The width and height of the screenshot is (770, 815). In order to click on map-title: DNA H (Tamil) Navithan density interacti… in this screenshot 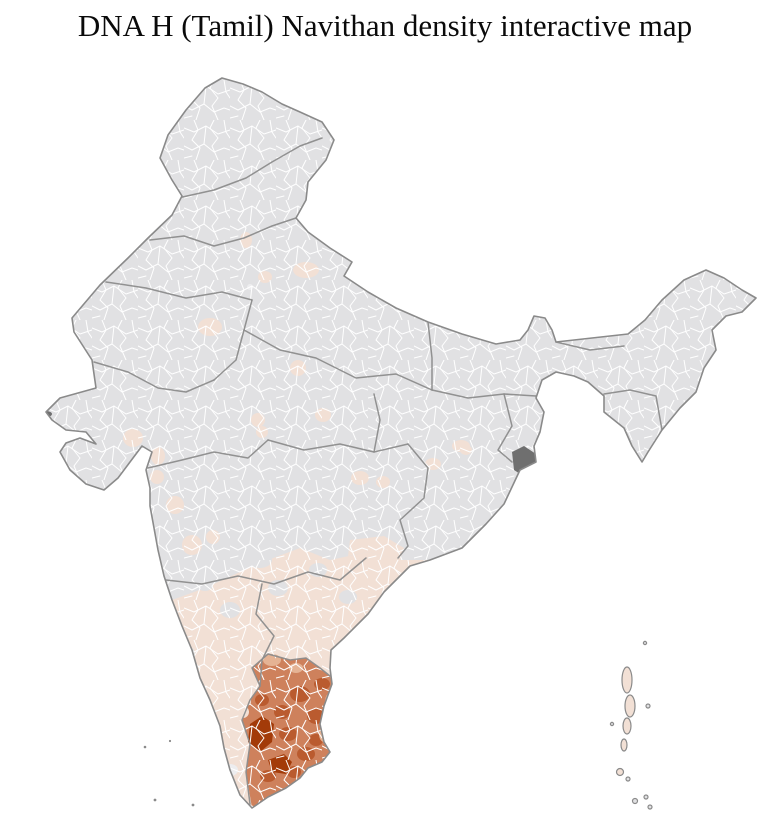, I will do `click(385, 25)`.